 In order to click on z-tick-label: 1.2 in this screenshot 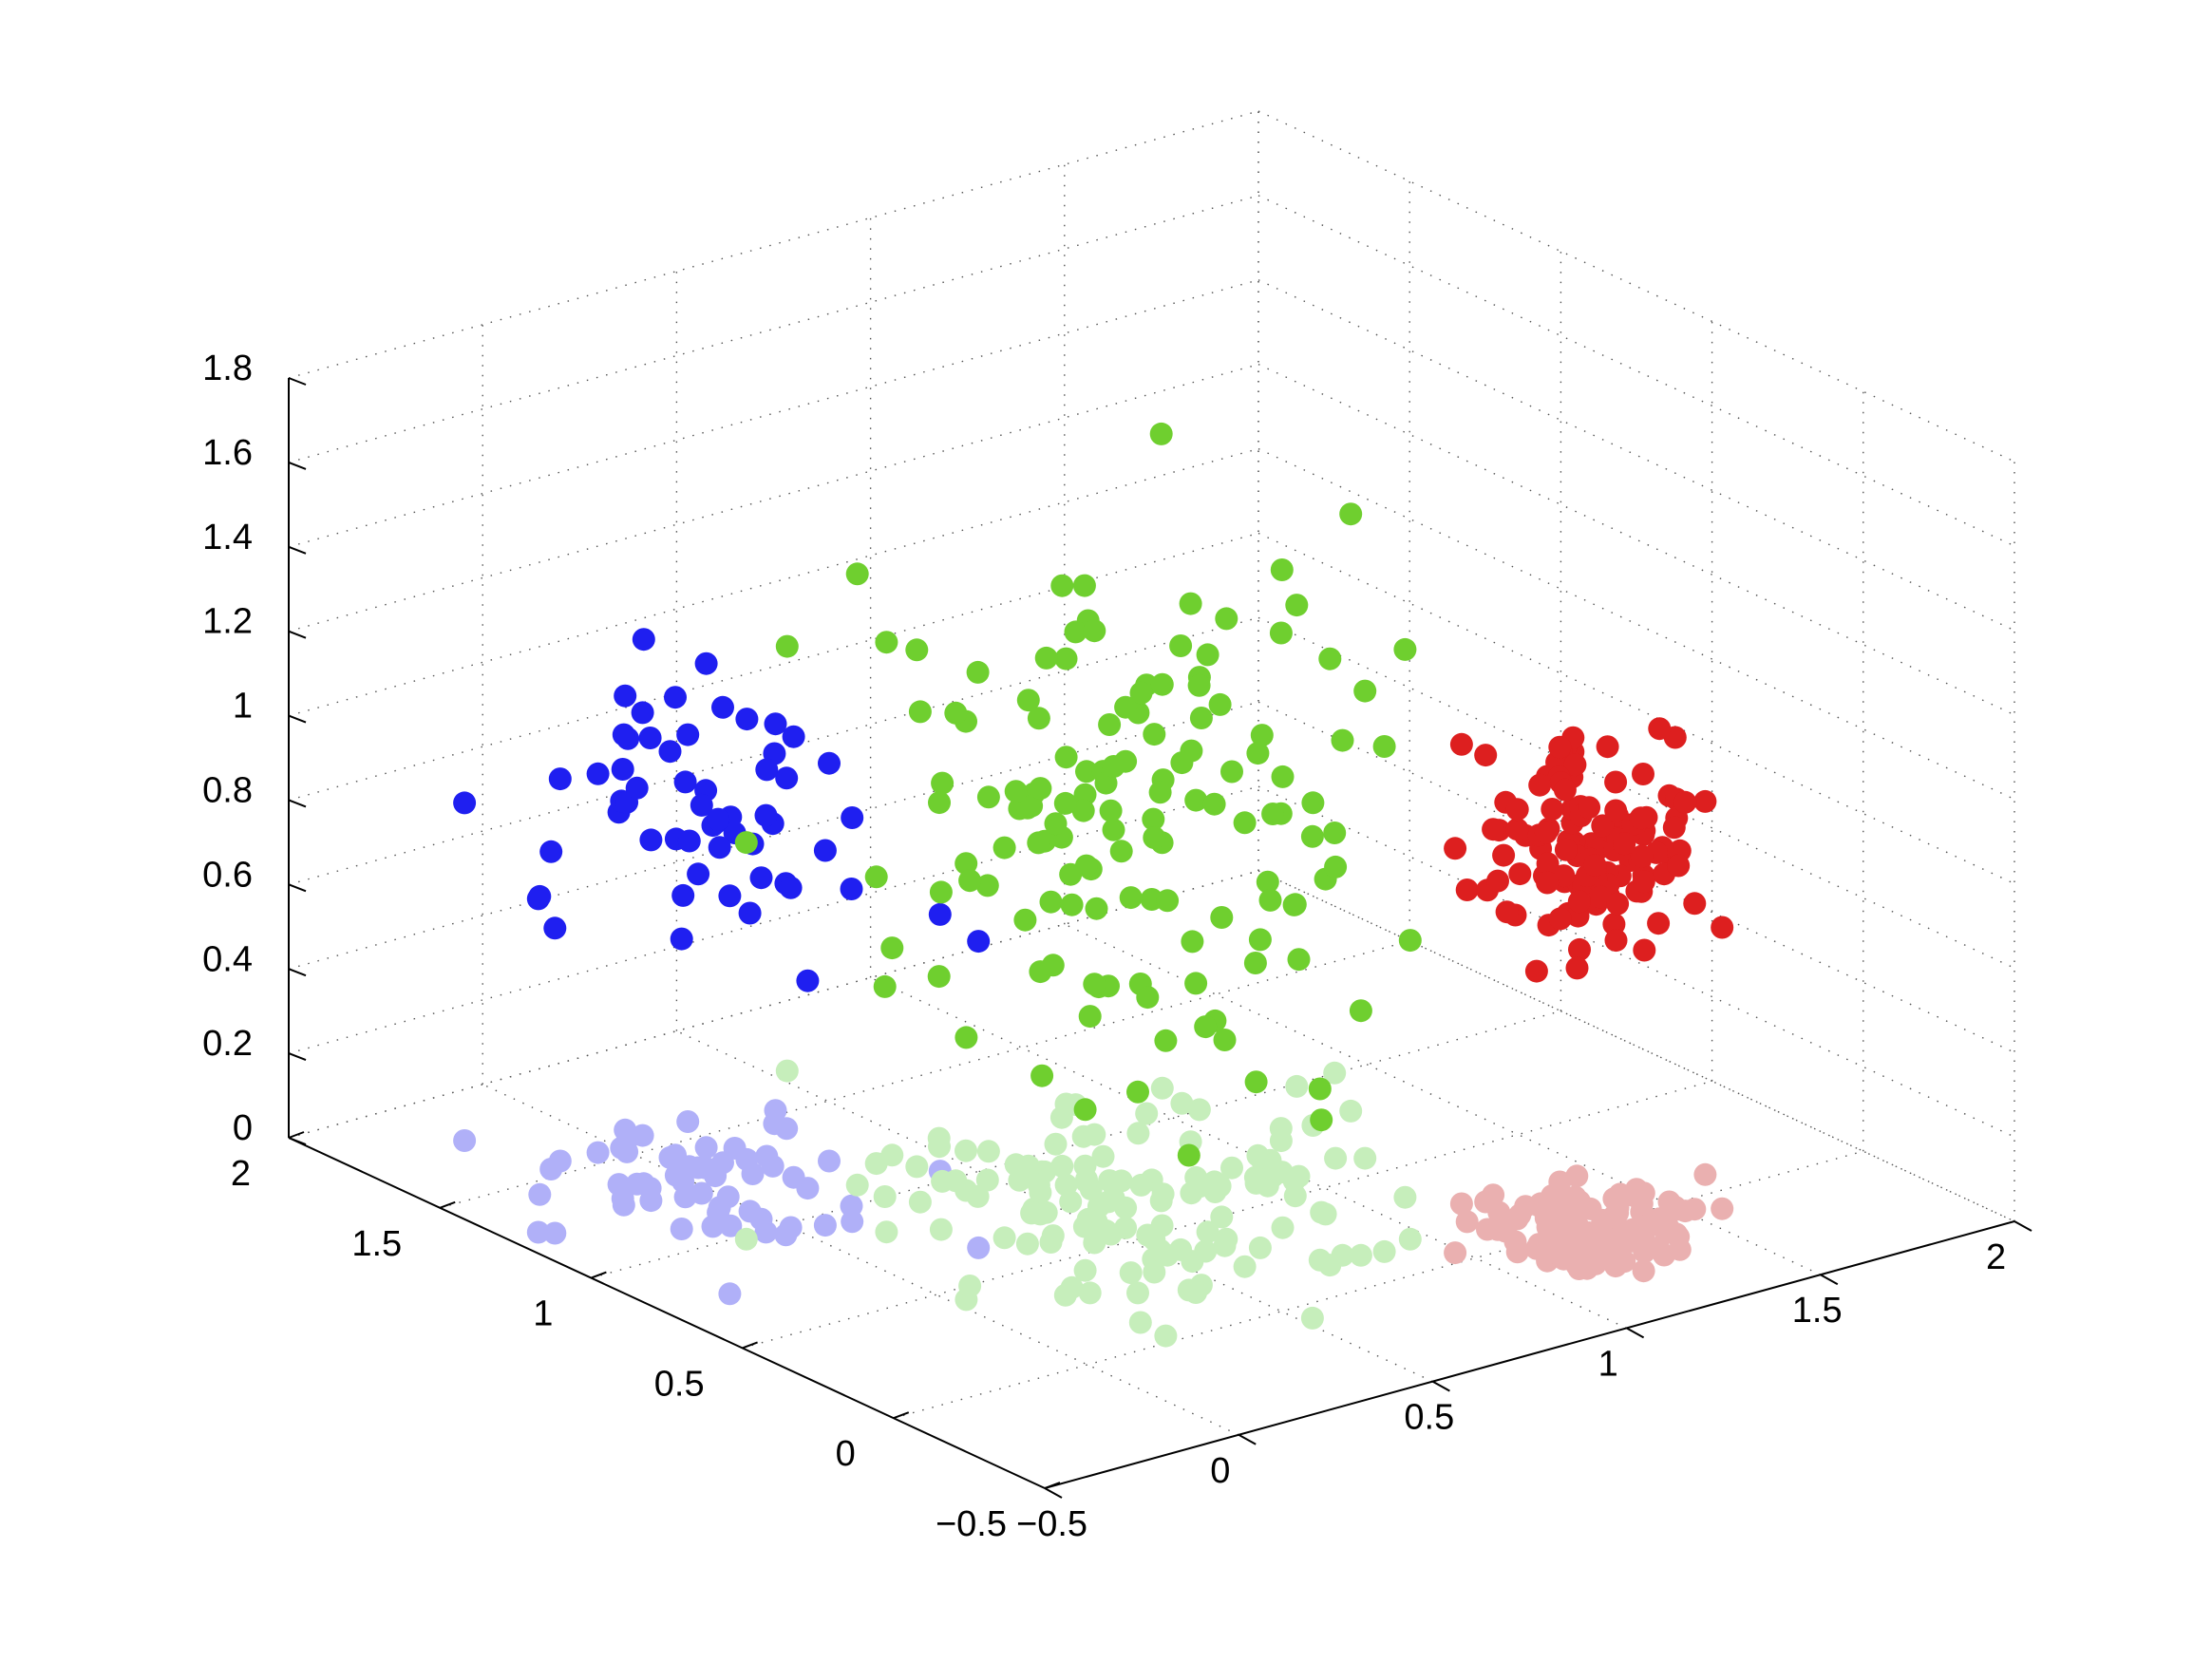, I will do `click(227, 622)`.